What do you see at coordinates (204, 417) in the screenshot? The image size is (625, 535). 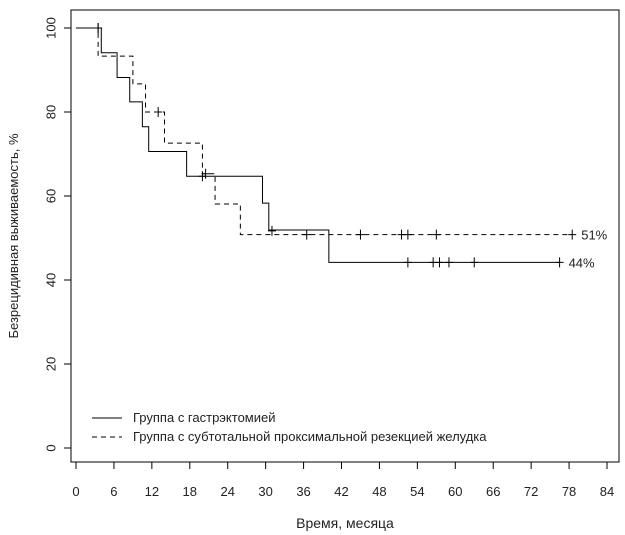 I see `legend-entry-gastrectomy: Группа с гастрэктомией` at bounding box center [204, 417].